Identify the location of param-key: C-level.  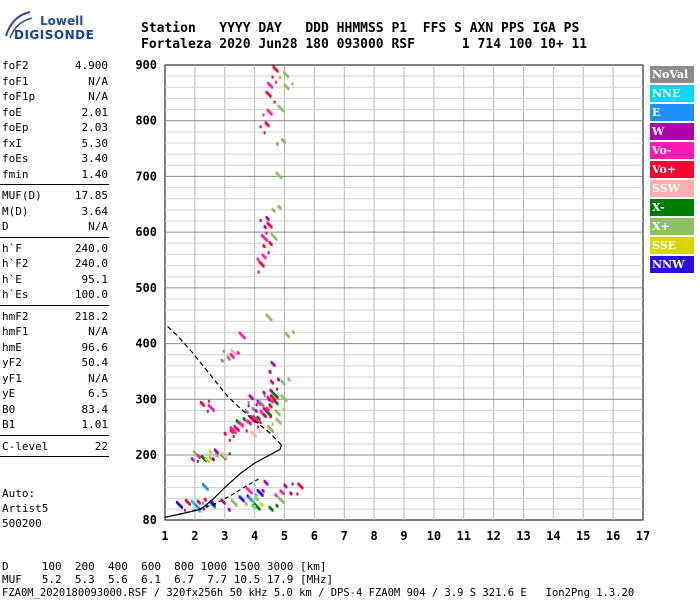
(25, 446).